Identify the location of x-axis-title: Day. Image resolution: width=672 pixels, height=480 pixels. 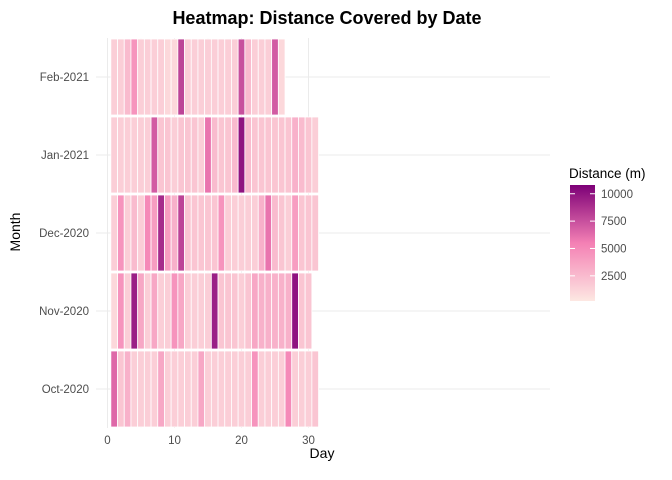
(322, 453).